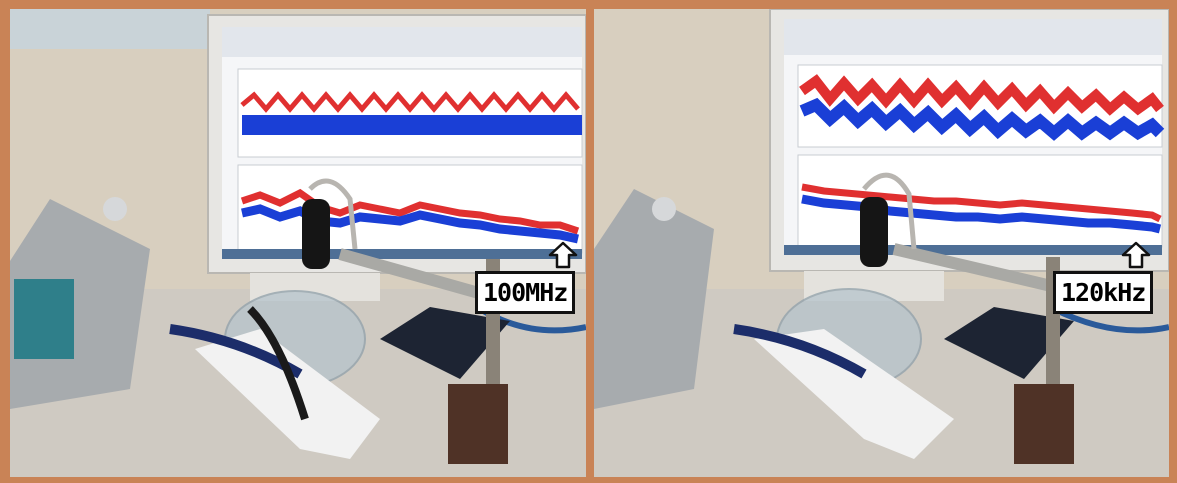 The height and width of the screenshot is (483, 1177). Describe the element at coordinates (410, 102) in the screenshot. I see `left-upper-red-trace` at that location.